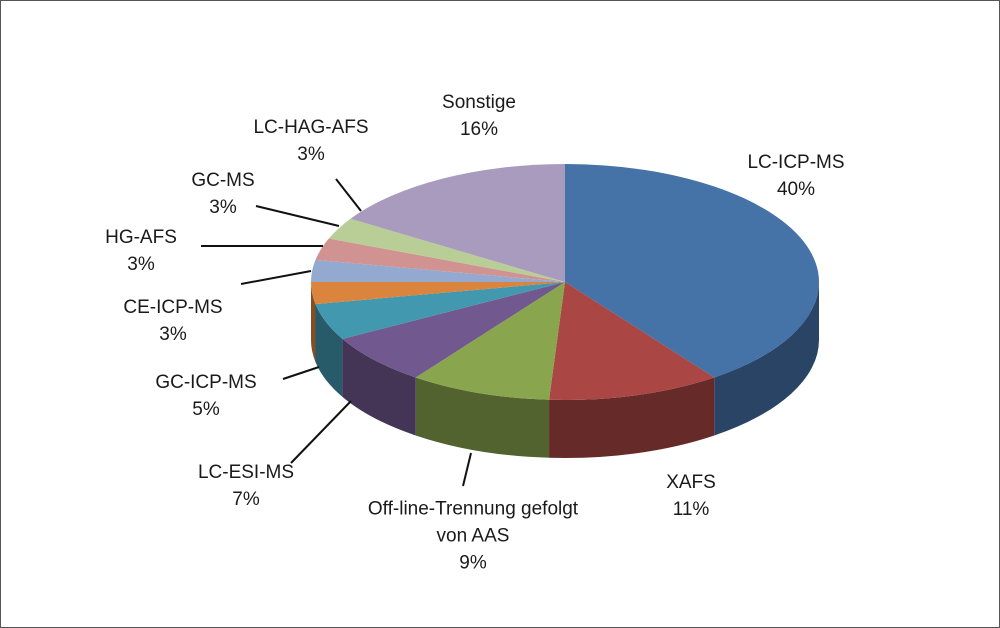 The width and height of the screenshot is (1000, 628). What do you see at coordinates (246, 472) in the screenshot?
I see `category-label: LC-ESI-MS` at bounding box center [246, 472].